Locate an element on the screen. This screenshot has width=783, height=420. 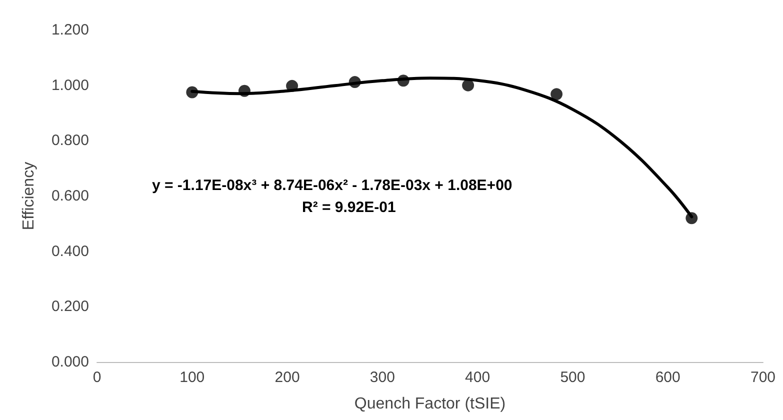
y-tick-label: 1.200 is located at coordinates (70, 30).